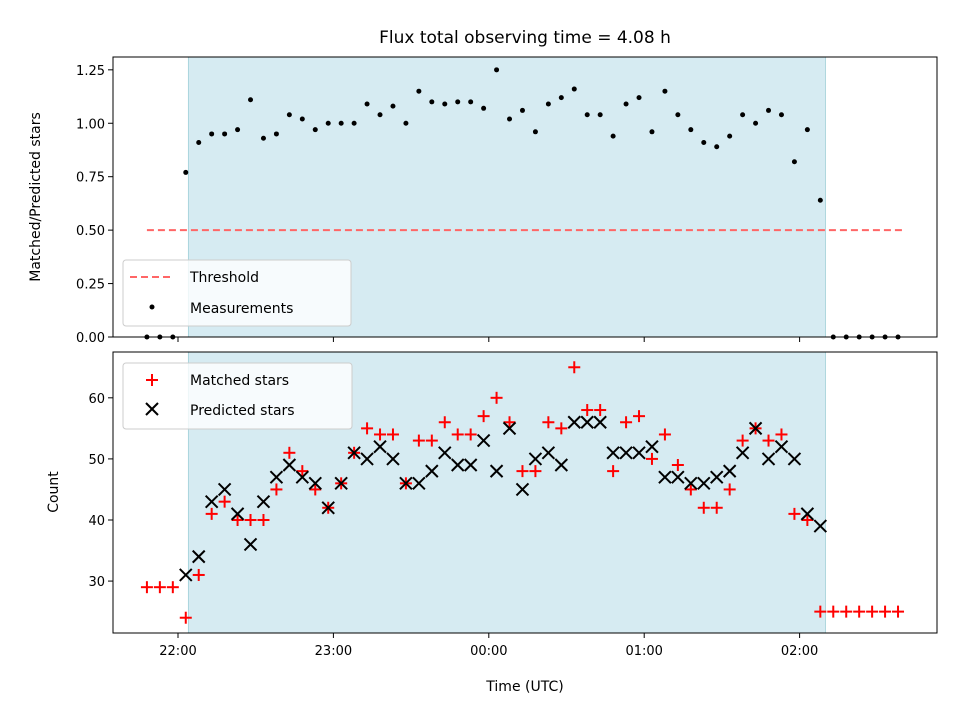 The image size is (960, 724). What do you see at coordinates (96, 460) in the screenshot?
I see `y-tick-label: 50` at bounding box center [96, 460].